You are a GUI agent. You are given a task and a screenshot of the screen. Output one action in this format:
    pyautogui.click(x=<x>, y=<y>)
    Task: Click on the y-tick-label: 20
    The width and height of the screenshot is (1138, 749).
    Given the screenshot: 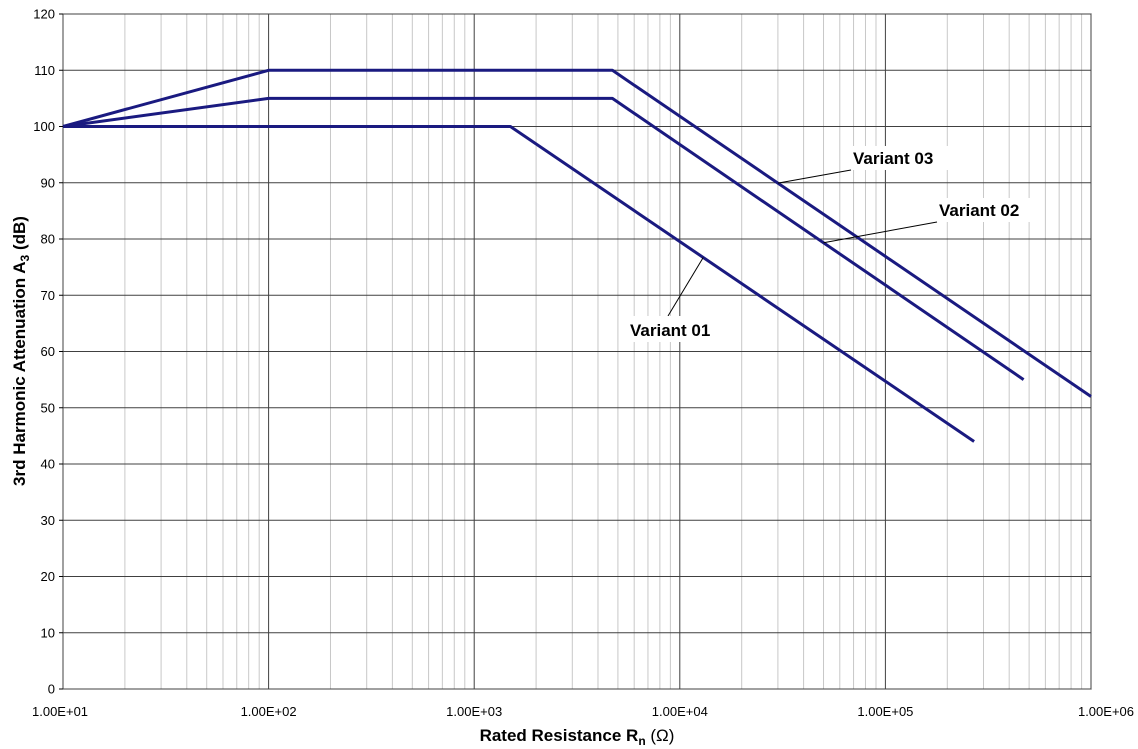 What is the action you would take?
    pyautogui.click(x=48, y=576)
    